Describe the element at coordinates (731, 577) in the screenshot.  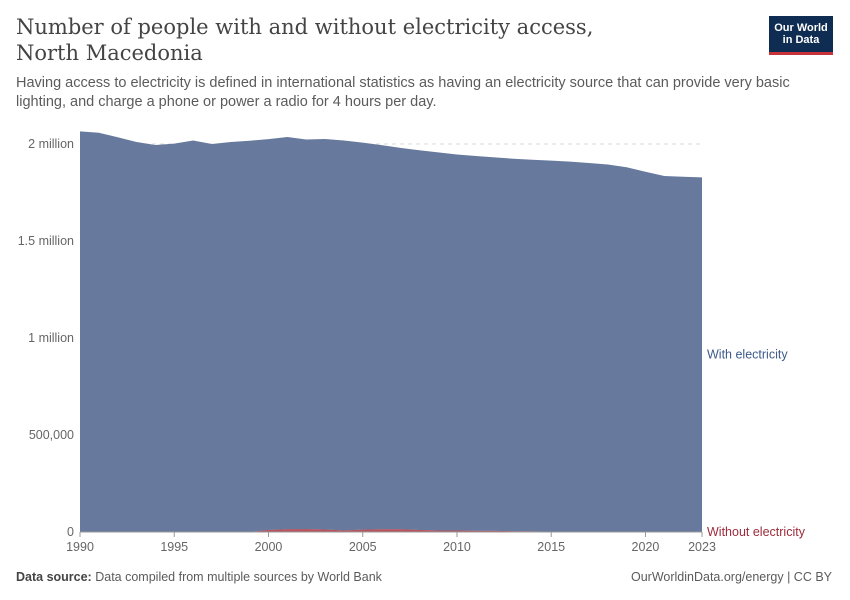
I see `footer-link: OurWorldinData.org/energy | CC BY` at that location.